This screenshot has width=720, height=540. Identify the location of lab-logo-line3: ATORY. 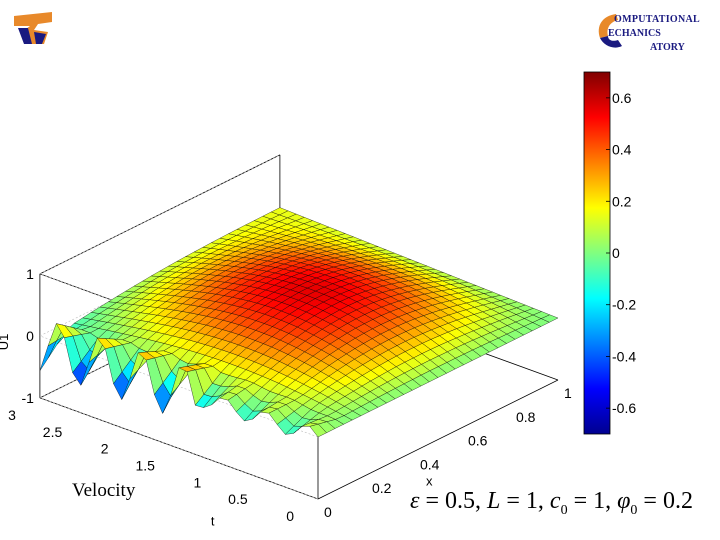
(667, 47).